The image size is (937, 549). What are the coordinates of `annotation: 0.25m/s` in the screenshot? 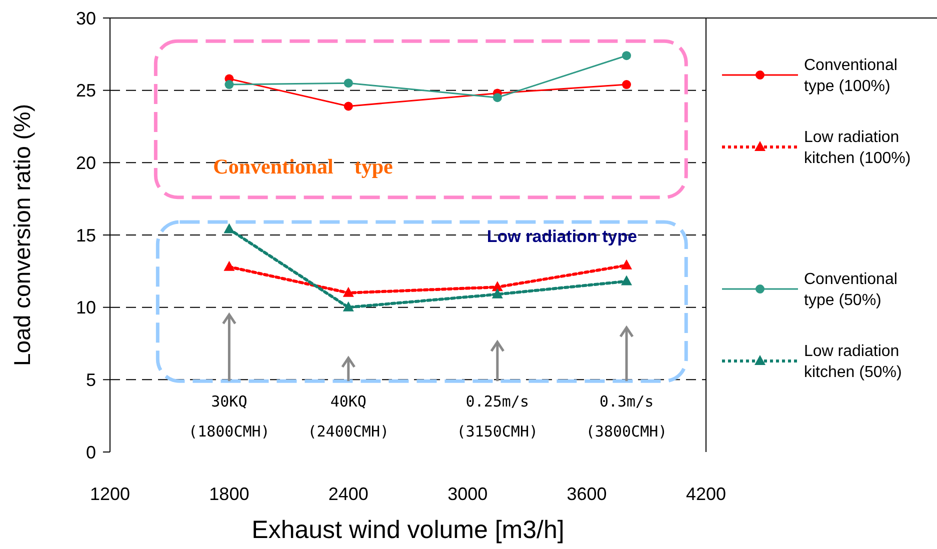 It's located at (498, 401).